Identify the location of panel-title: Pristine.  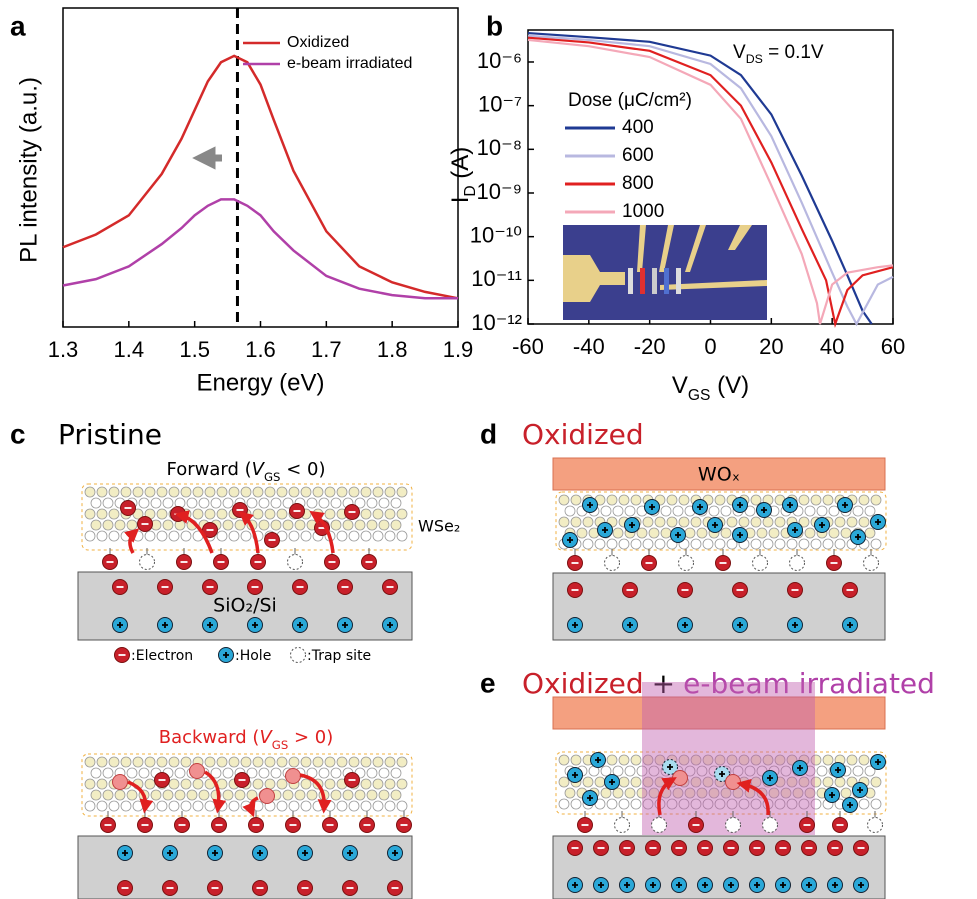
(110, 434).